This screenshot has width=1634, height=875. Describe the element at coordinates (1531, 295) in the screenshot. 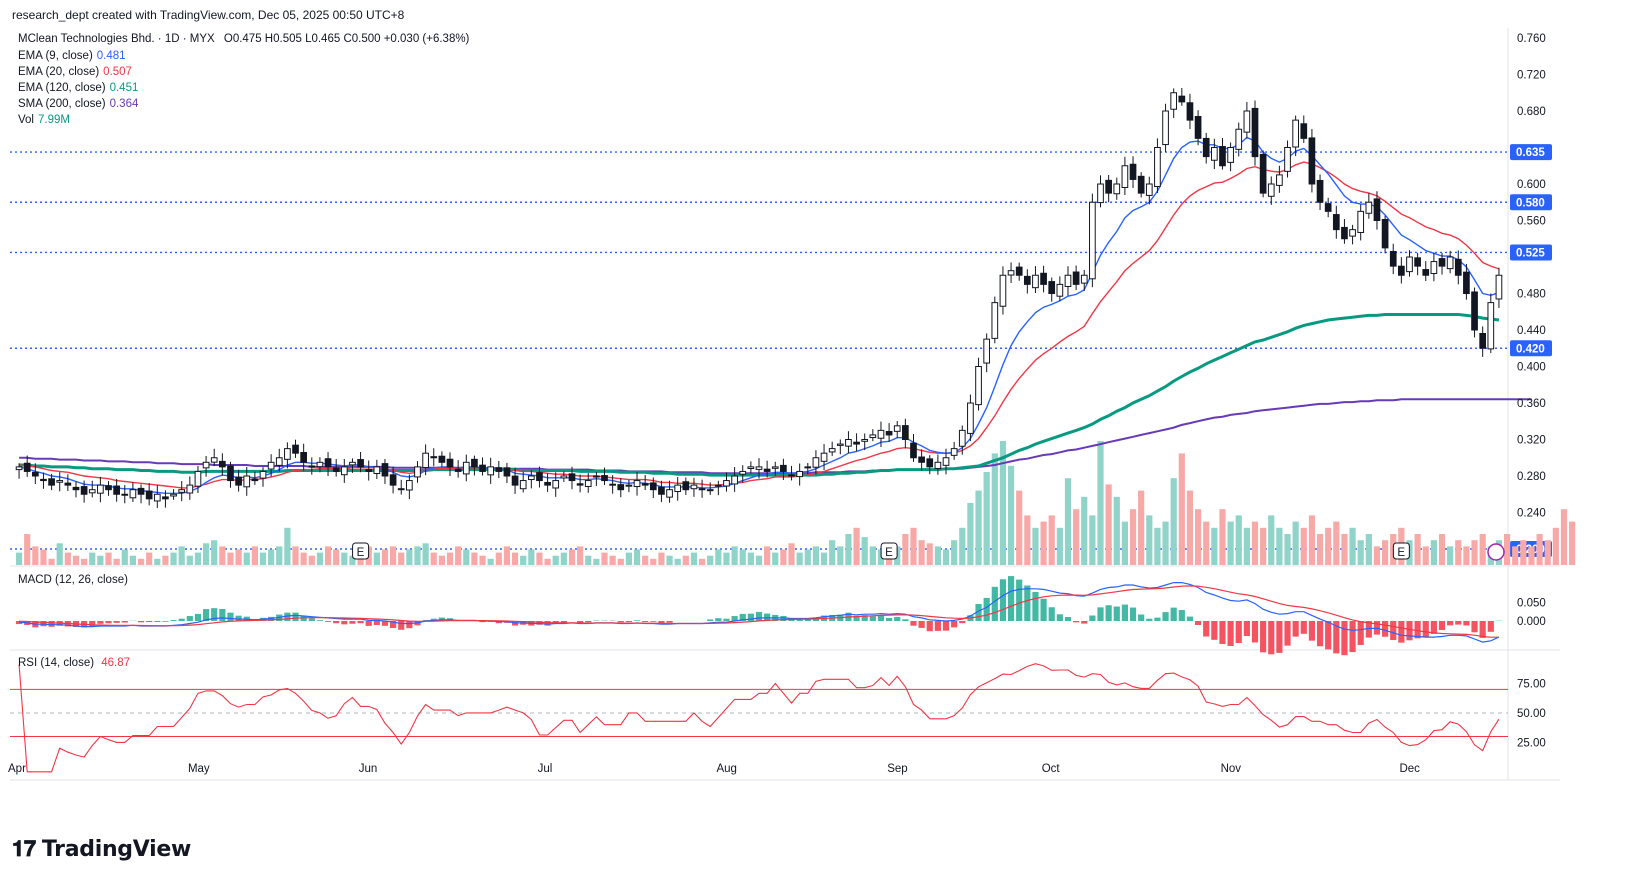

I see `price-tick-label: 0.480` at that location.